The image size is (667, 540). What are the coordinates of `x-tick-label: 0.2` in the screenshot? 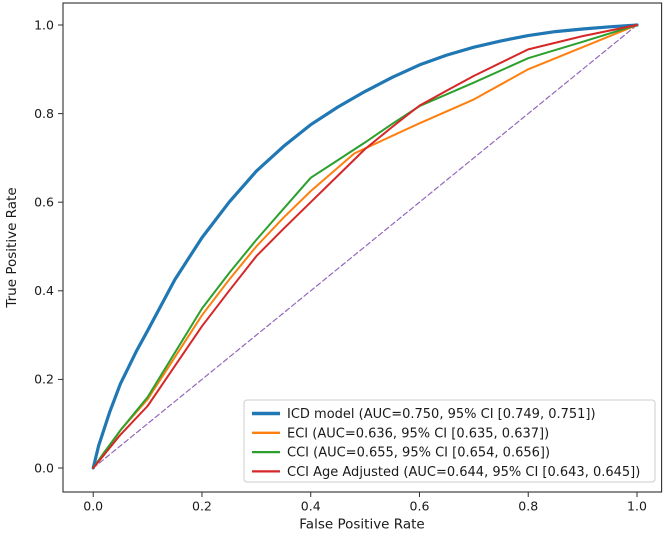 It's located at (202, 506).